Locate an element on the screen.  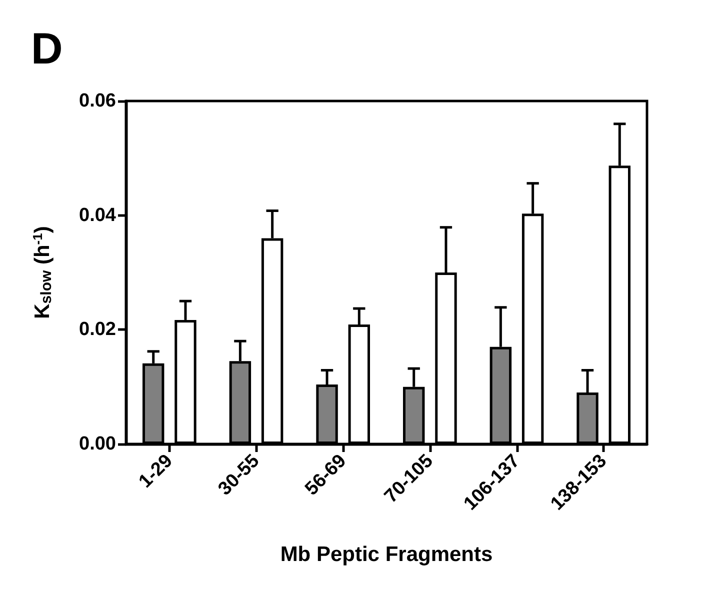
x-axis-title: Mb Peptic Fragments is located at coordinates (386, 554).